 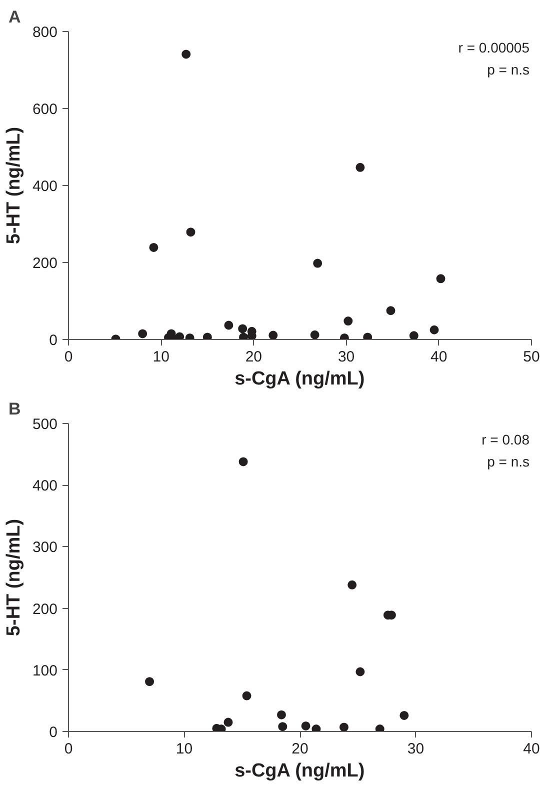 What do you see at coordinates (45, 424) in the screenshot?
I see `y-tick-label: 500` at bounding box center [45, 424].